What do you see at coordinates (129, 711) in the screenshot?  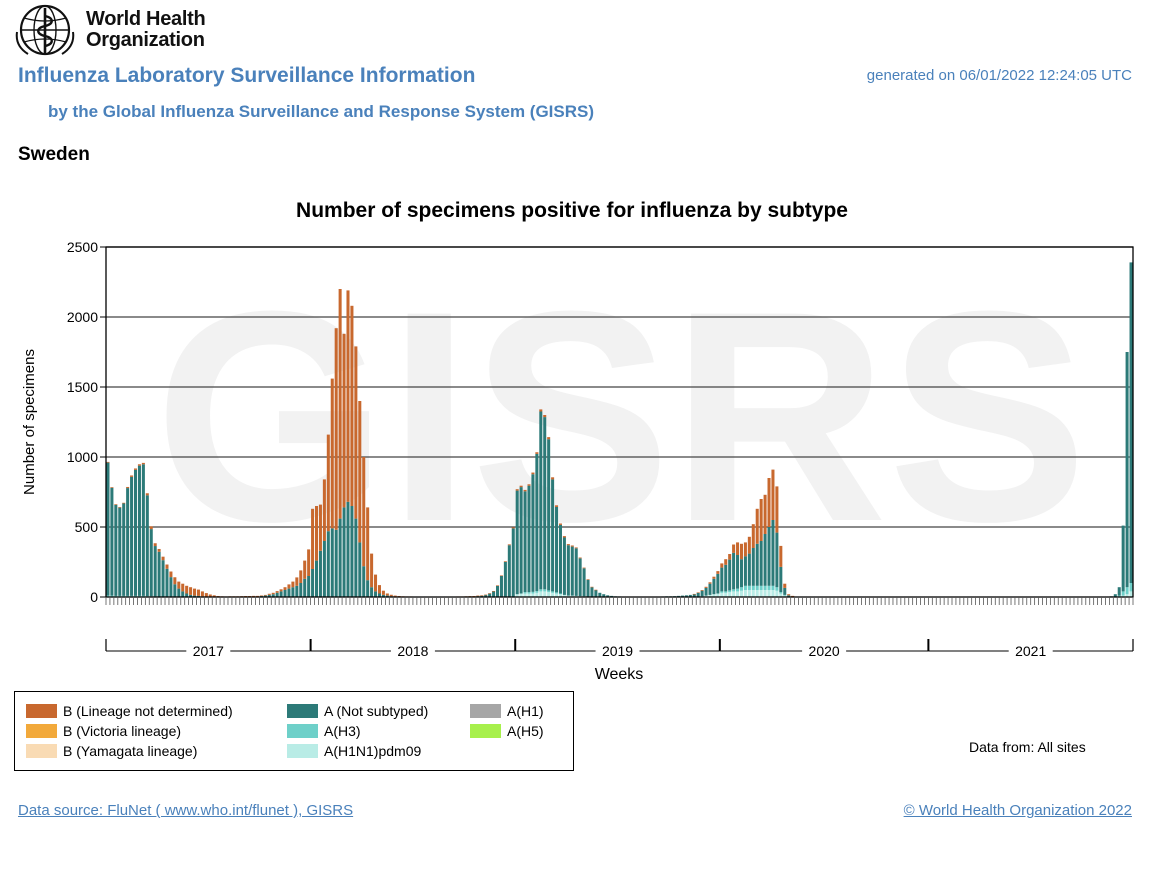 I see `legend-item-b-not-determined: B (Lineage not determined)` at bounding box center [129, 711].